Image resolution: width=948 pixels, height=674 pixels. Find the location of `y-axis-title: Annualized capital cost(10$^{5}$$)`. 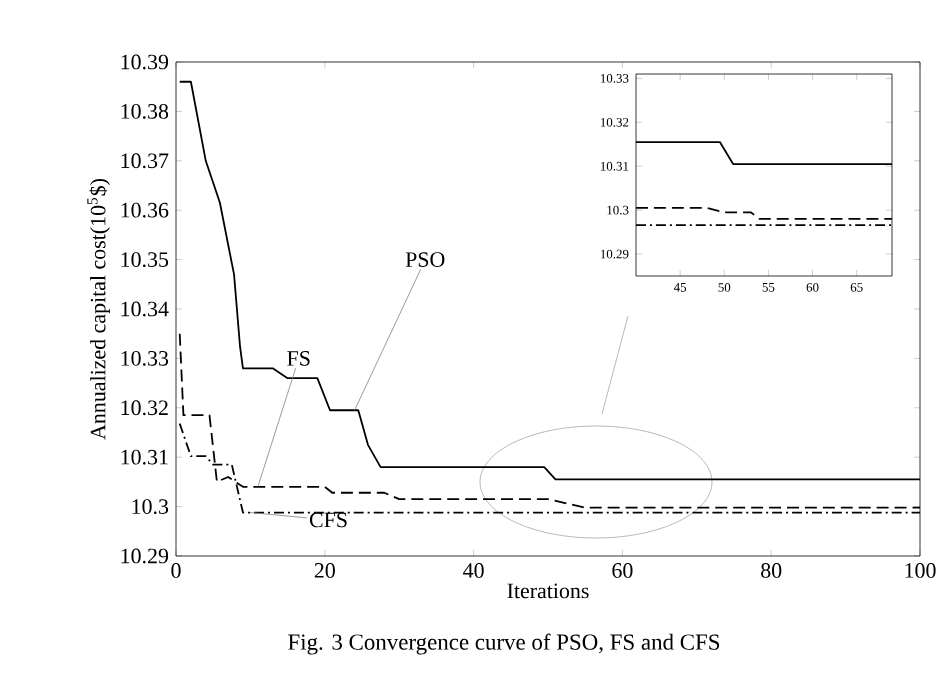

y-axis-title: Annualized capital cost(10$^{5}$$) is located at coordinates (98, 309).